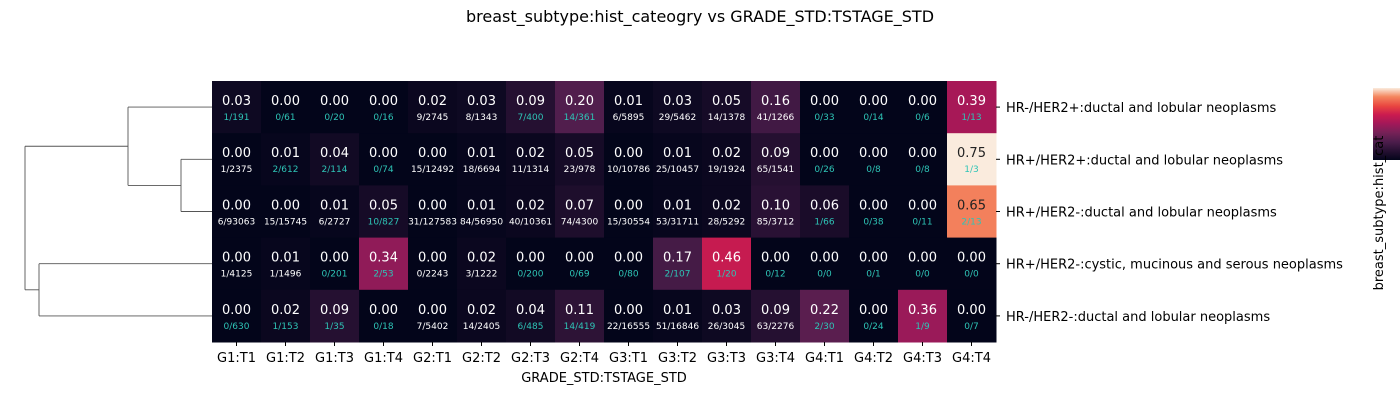  Describe the element at coordinates (776, 118) in the screenshot. I see `cell-count-label: 41/1266` at that location.